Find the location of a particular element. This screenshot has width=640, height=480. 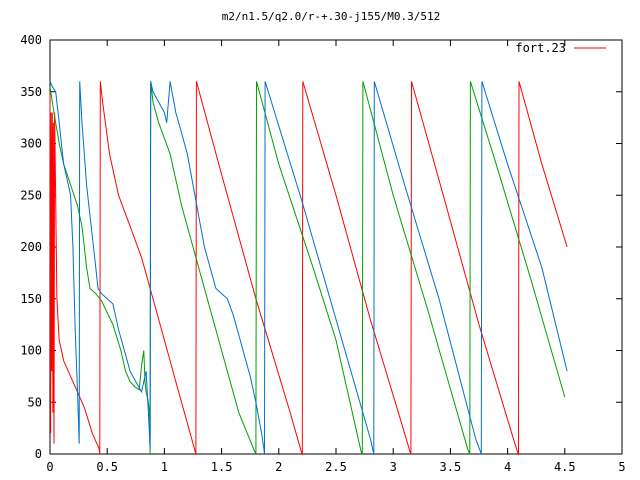

legend-label: fort.23 is located at coordinates (540, 48).